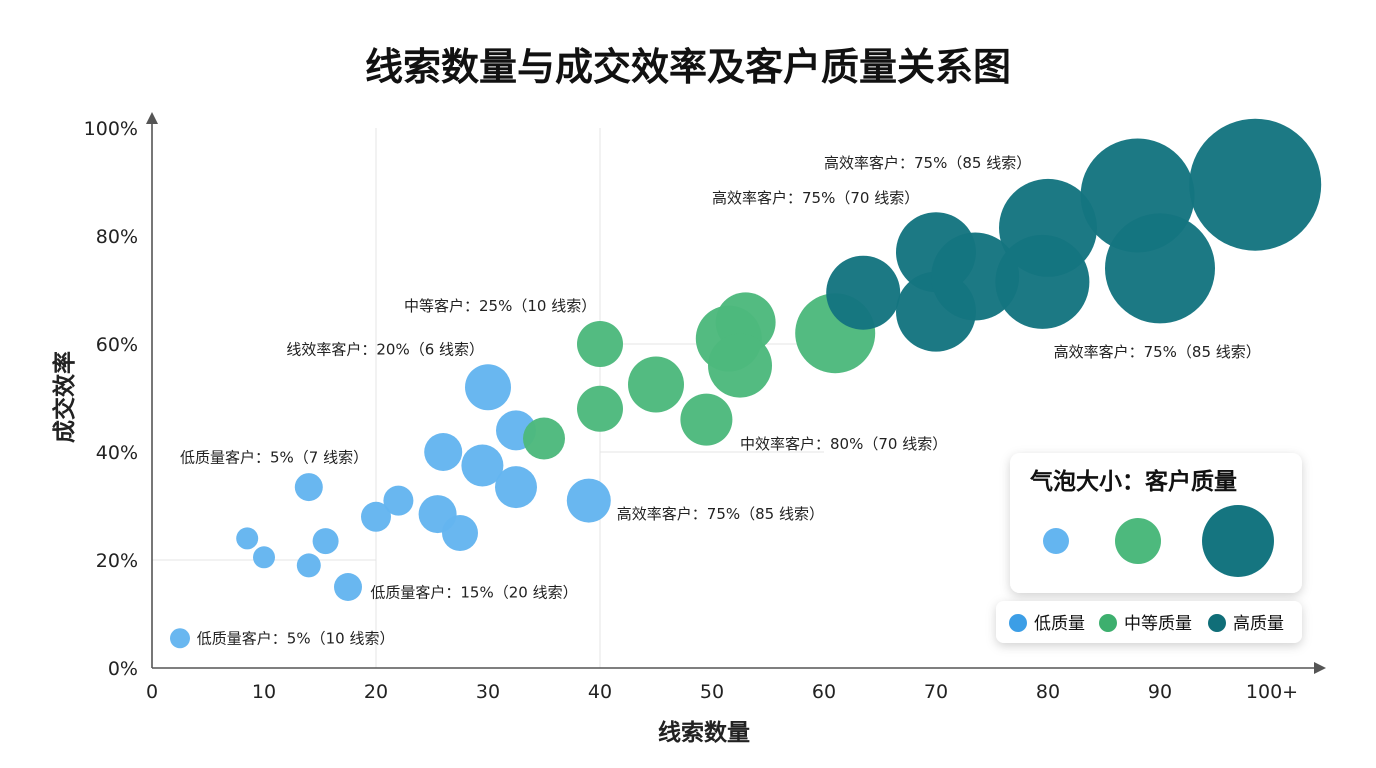 The image size is (1376, 768). Describe the element at coordinates (376, 692) in the screenshot. I see `x-tick-label: 20` at that location.